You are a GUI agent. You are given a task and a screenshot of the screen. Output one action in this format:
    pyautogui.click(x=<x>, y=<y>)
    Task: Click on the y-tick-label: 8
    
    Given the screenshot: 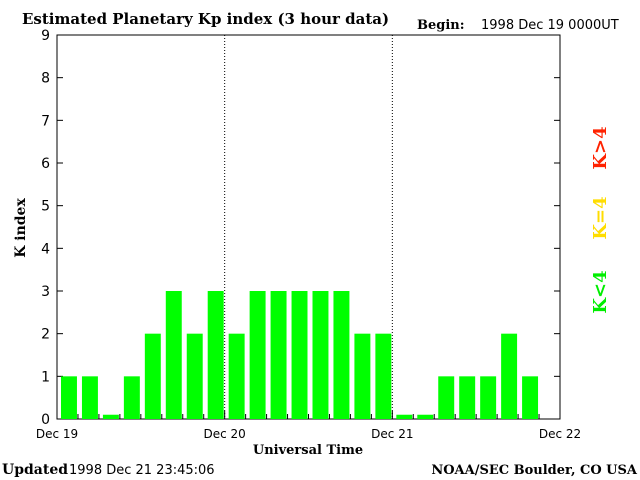 What is the action you would take?
    pyautogui.click(x=45, y=79)
    